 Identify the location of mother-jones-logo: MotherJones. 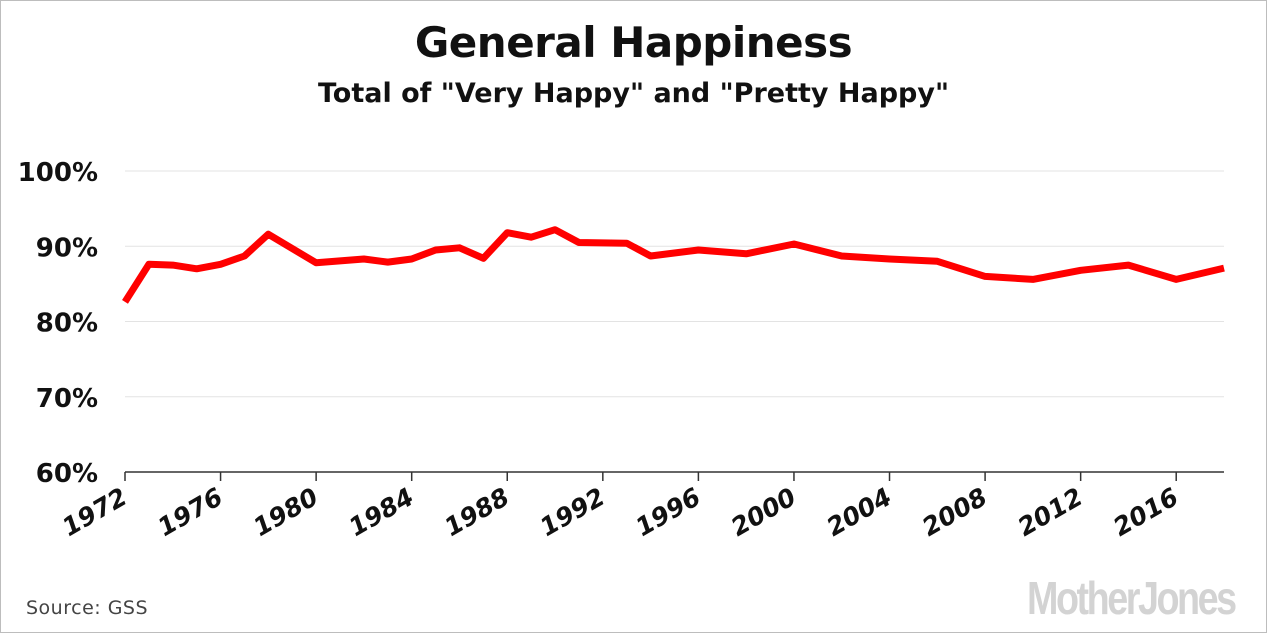
(1132, 598).